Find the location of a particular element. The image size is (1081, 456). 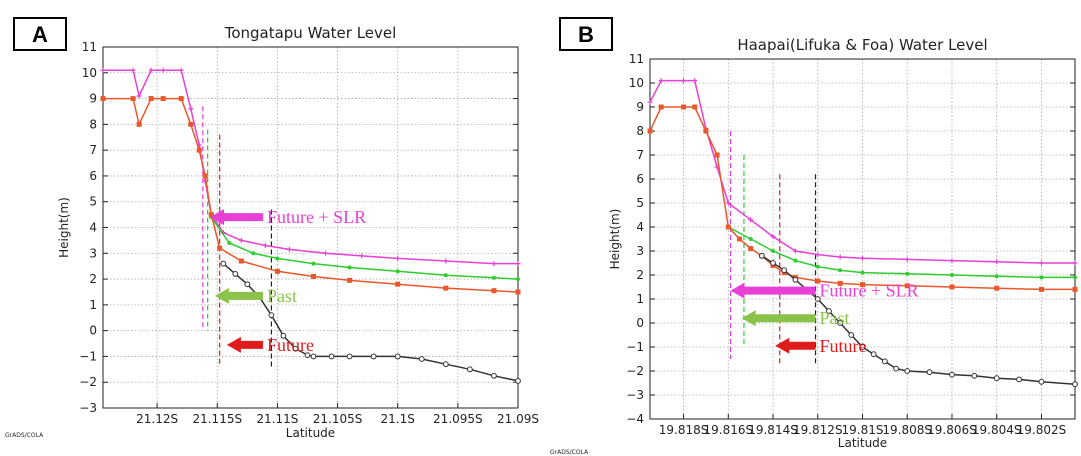

x-tick-label: 21.12S is located at coordinates (157, 419).